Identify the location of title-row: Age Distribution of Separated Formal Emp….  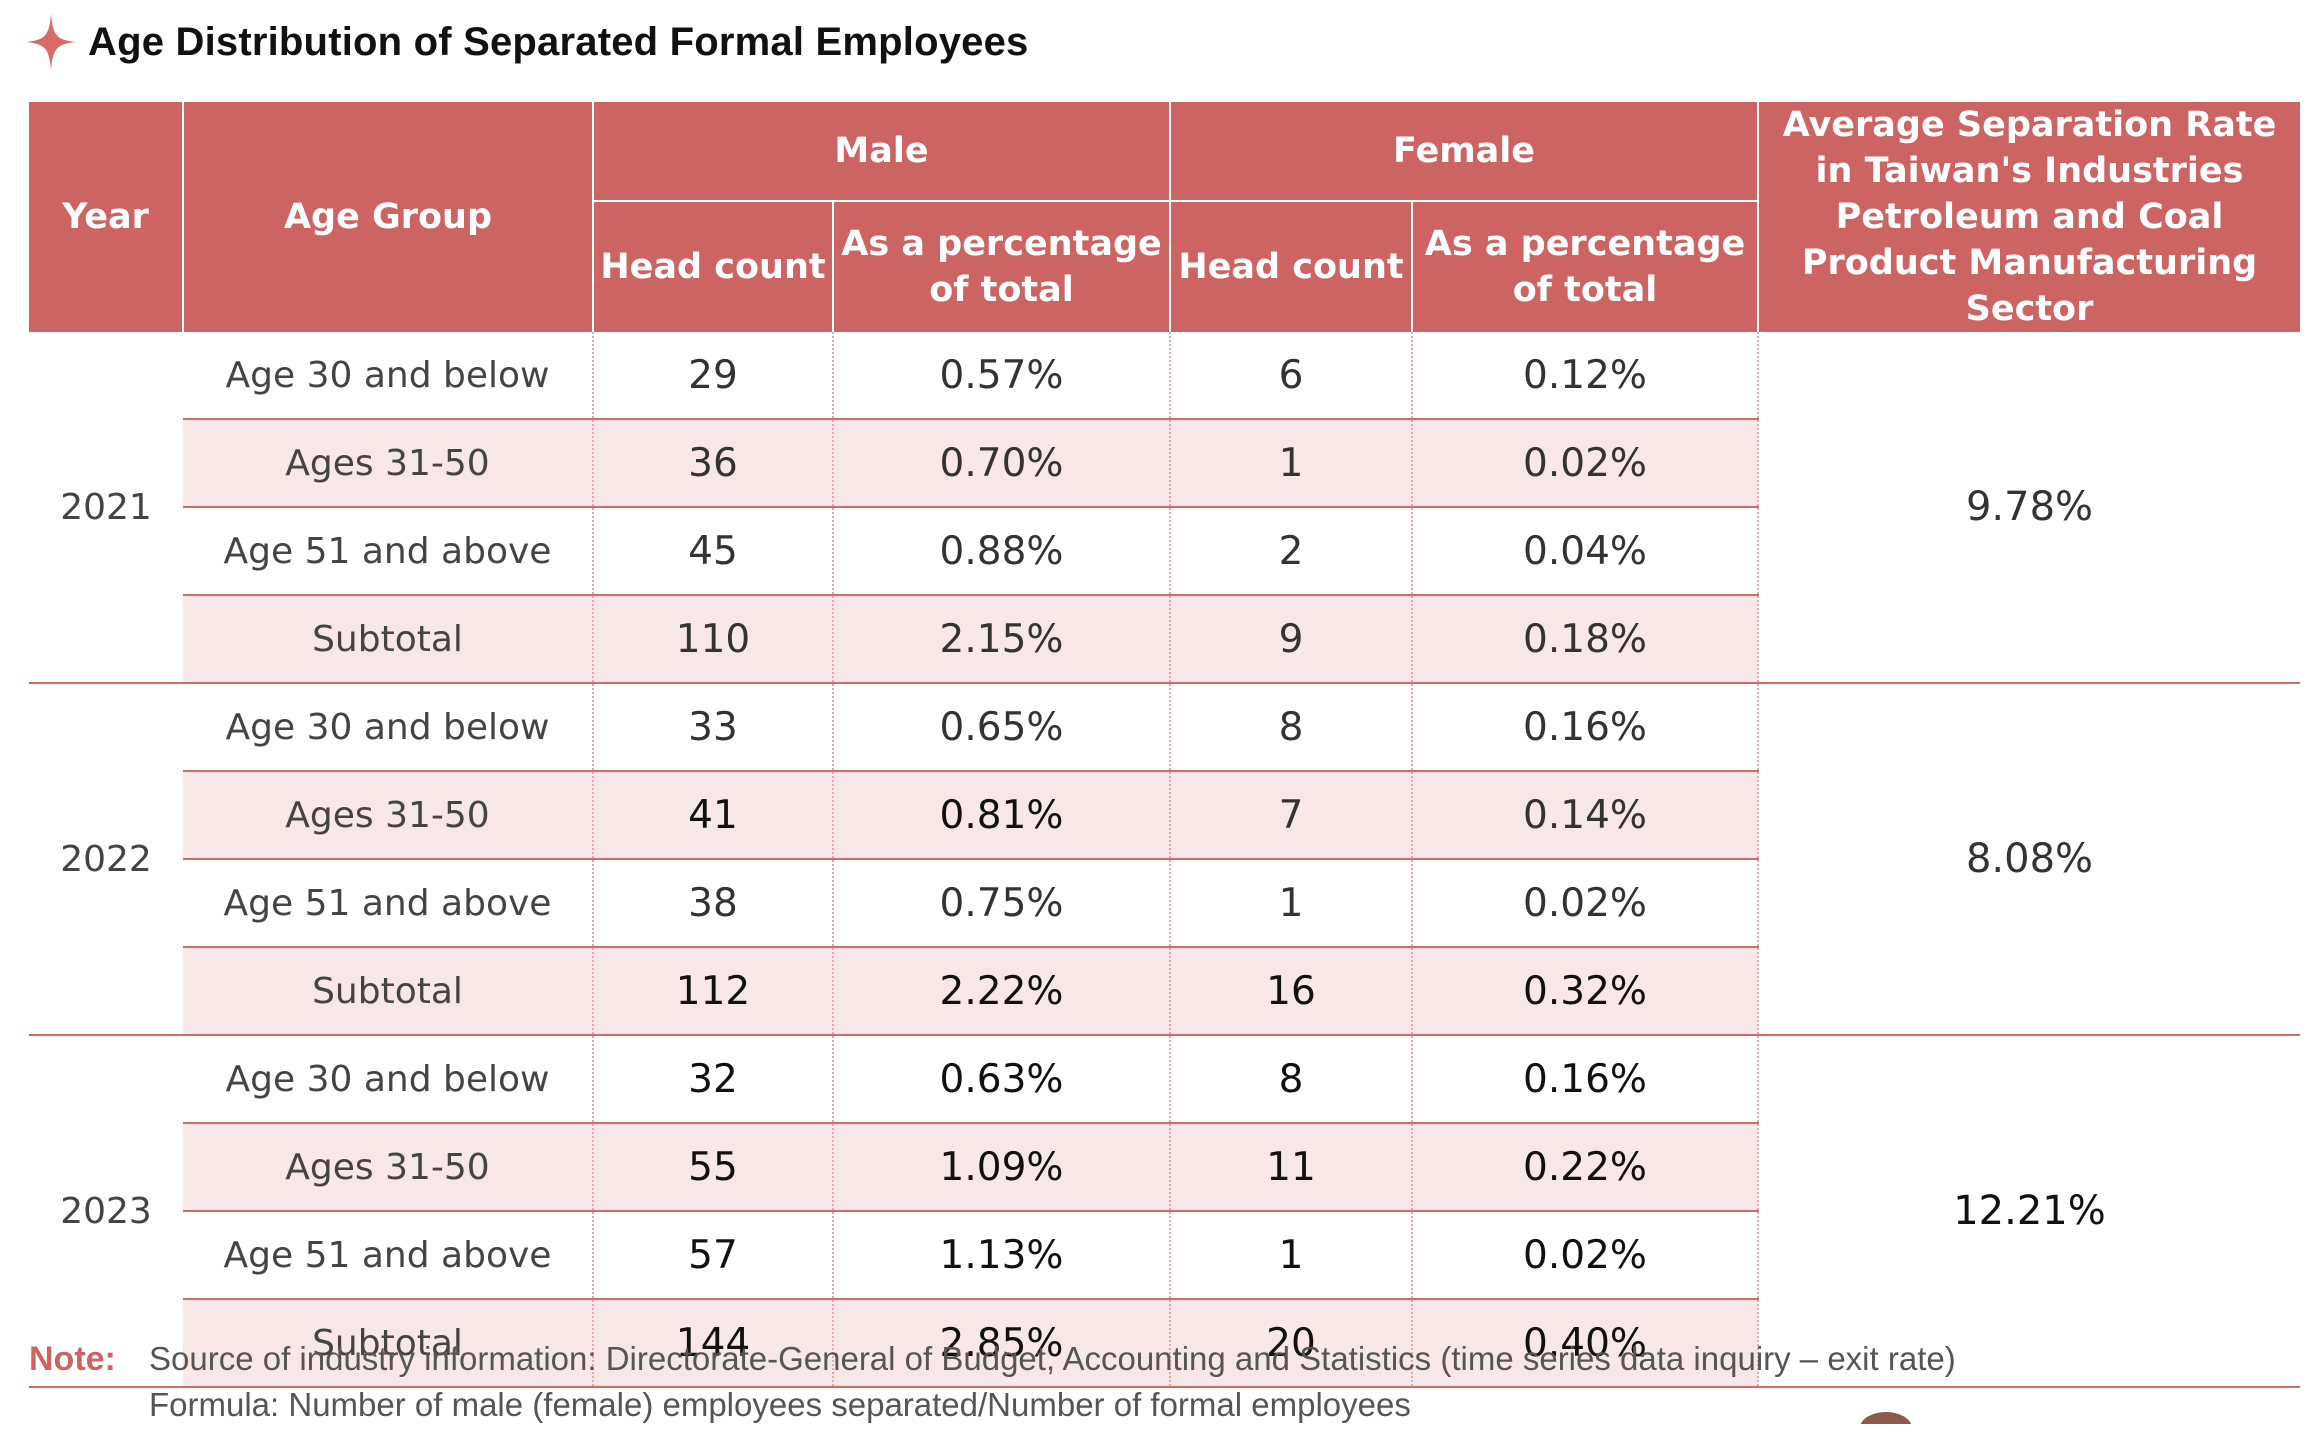
(526, 42).